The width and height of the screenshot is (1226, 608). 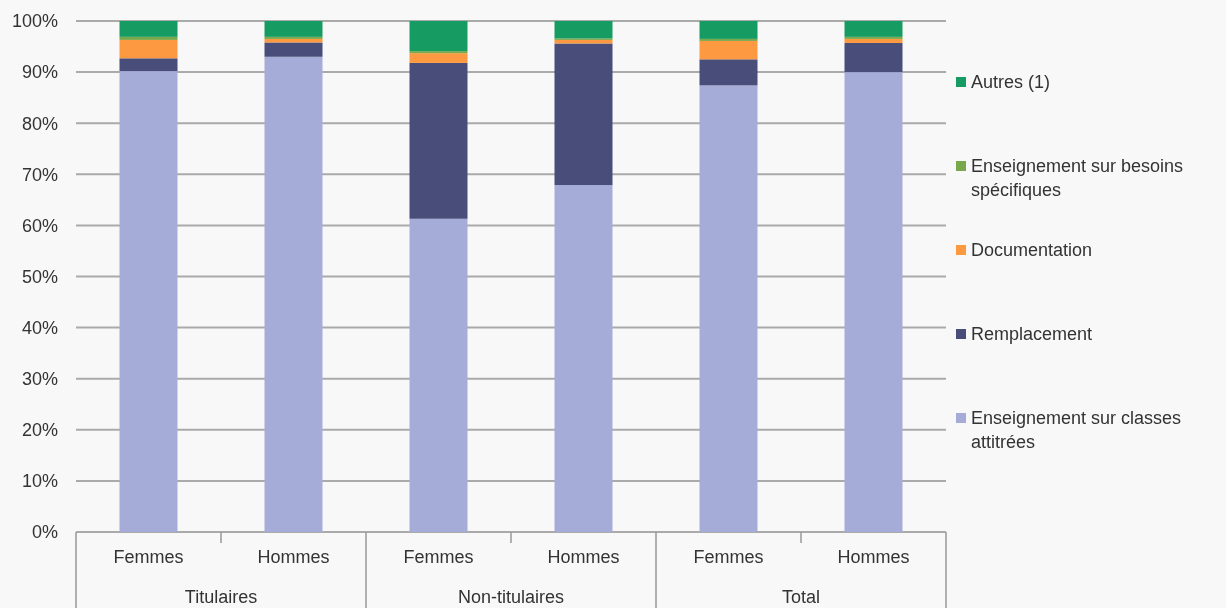 I want to click on y-tick-label: 20%, so click(x=39, y=430).